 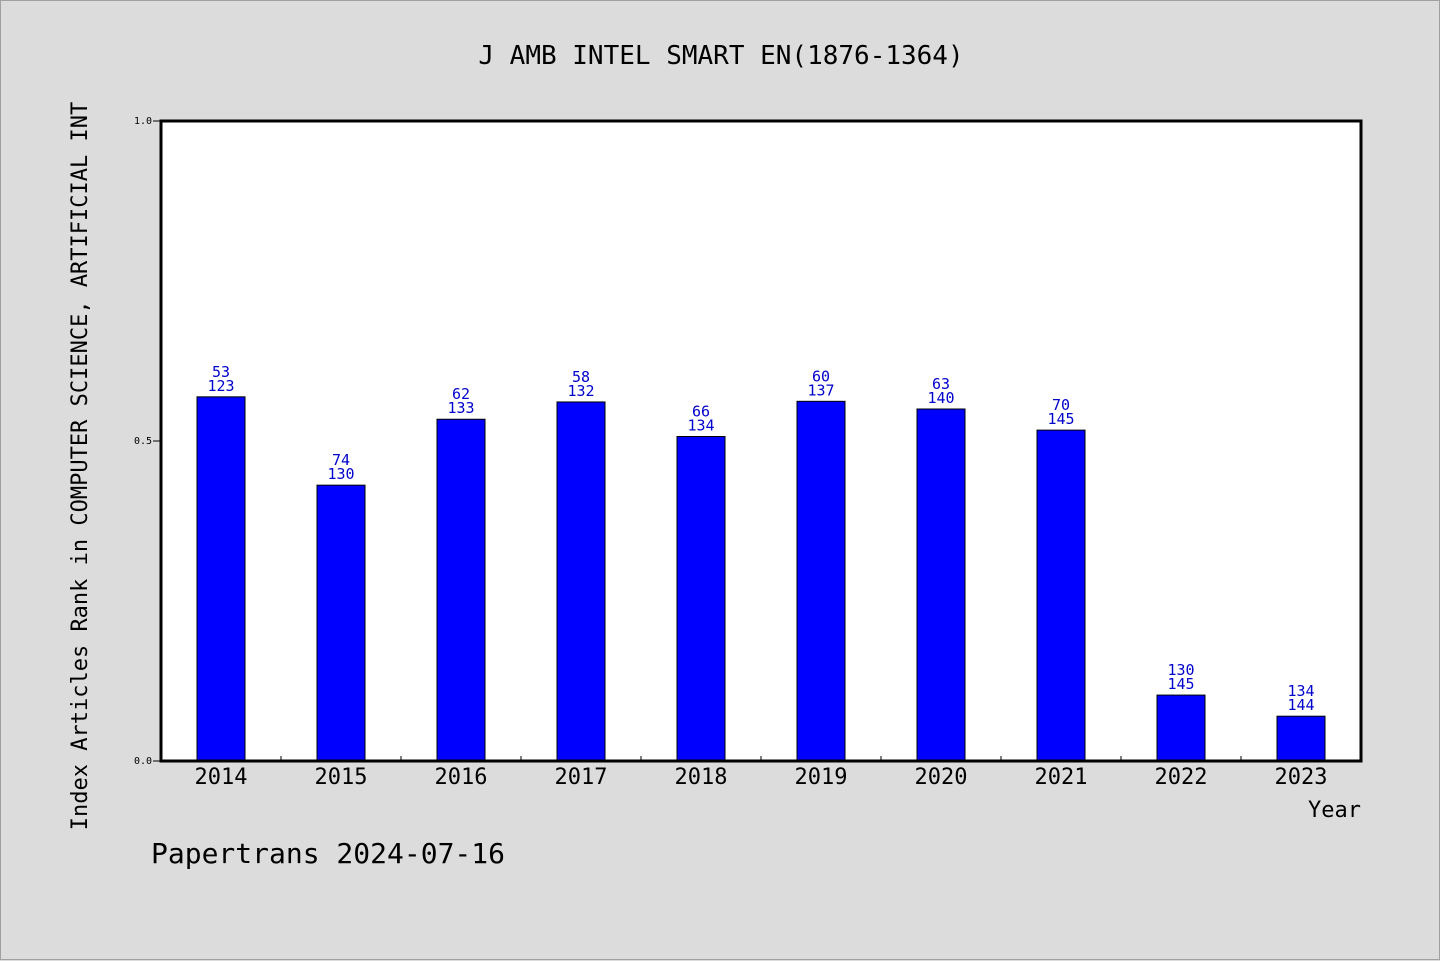 I want to click on bar-total-label: 144, so click(x=1300, y=705).